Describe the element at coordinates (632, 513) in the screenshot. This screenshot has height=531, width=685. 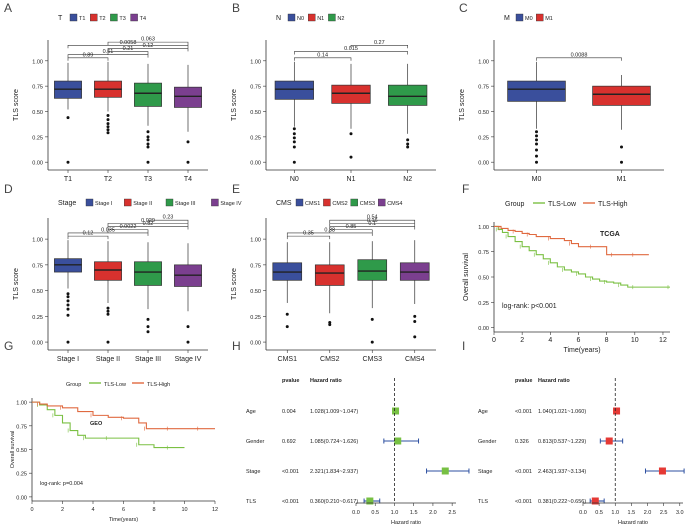
I see `x-tick-label: 1.5` at that location.